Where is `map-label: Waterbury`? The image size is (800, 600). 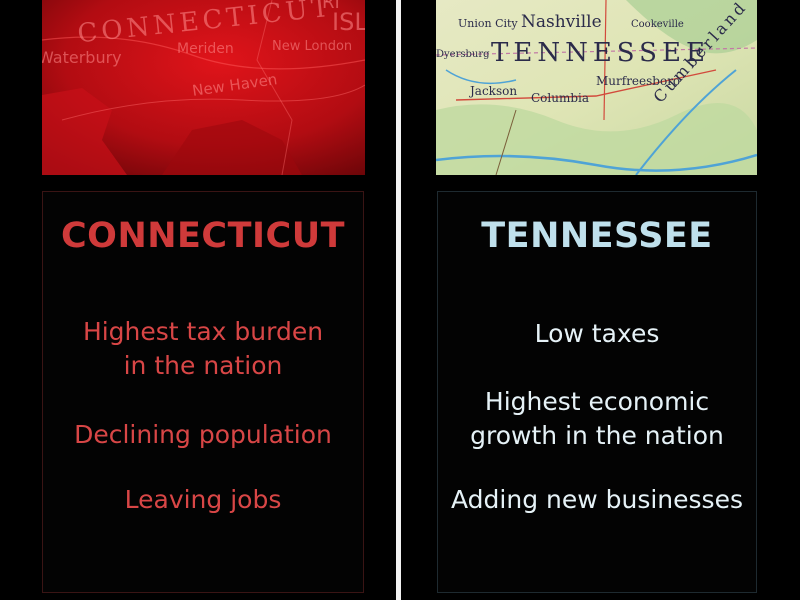 map-label: Waterbury is located at coordinates (82, 57).